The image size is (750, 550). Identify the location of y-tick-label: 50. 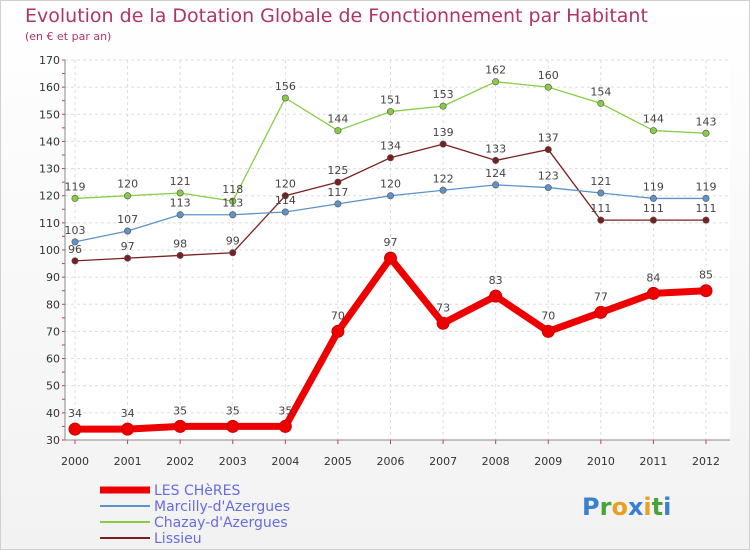
(53, 386).